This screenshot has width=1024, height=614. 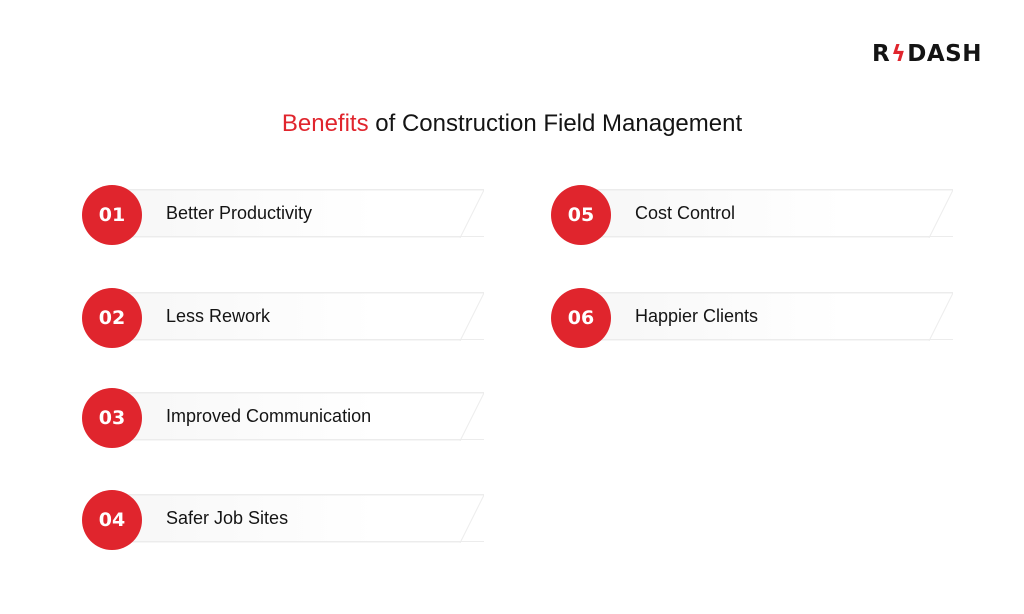 What do you see at coordinates (112, 418) in the screenshot?
I see `benefit-number-badge: 03` at bounding box center [112, 418].